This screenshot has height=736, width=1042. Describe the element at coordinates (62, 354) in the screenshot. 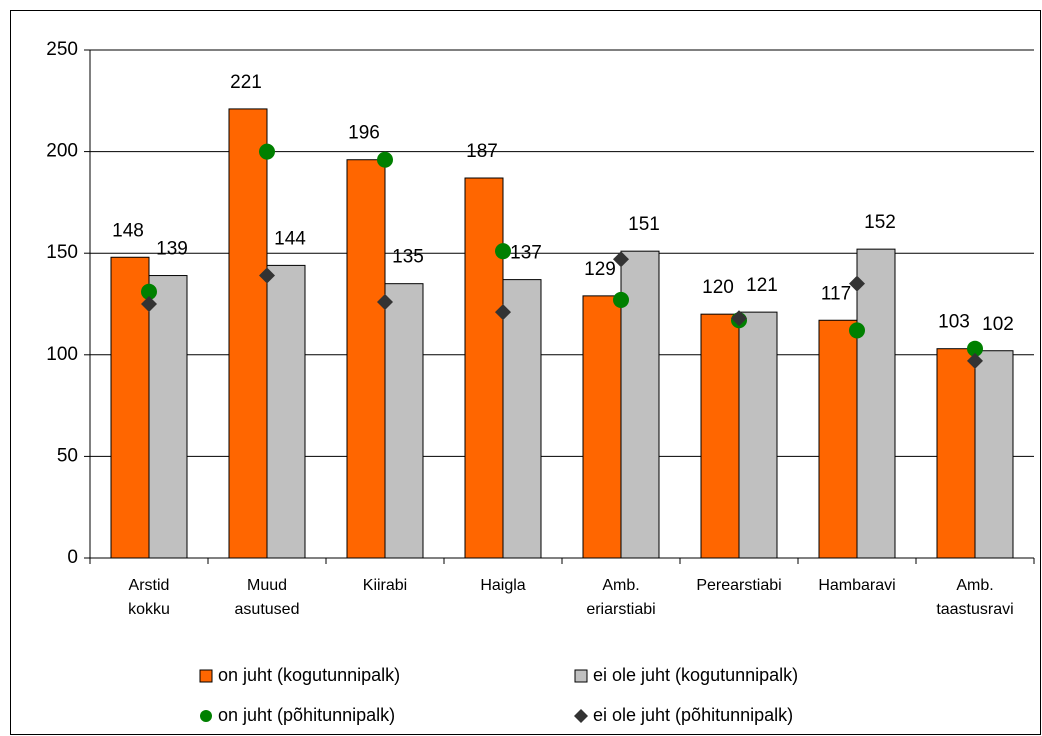

I see `y-tick-label: 100` at that location.